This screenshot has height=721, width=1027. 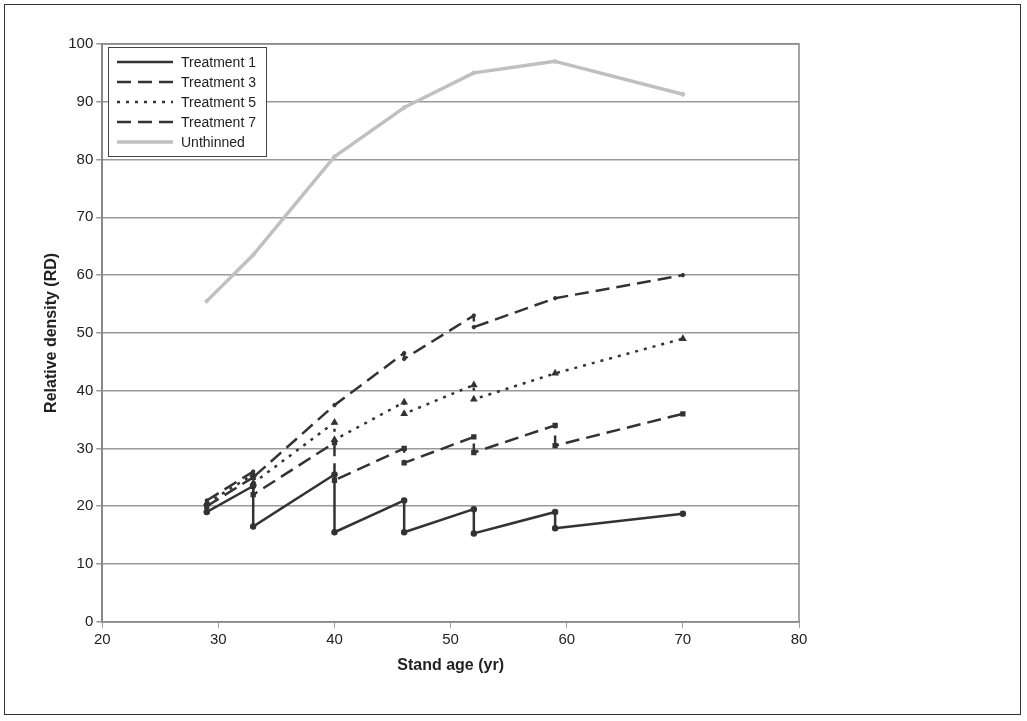 I want to click on y-tick-label: 0, so click(x=89, y=620).